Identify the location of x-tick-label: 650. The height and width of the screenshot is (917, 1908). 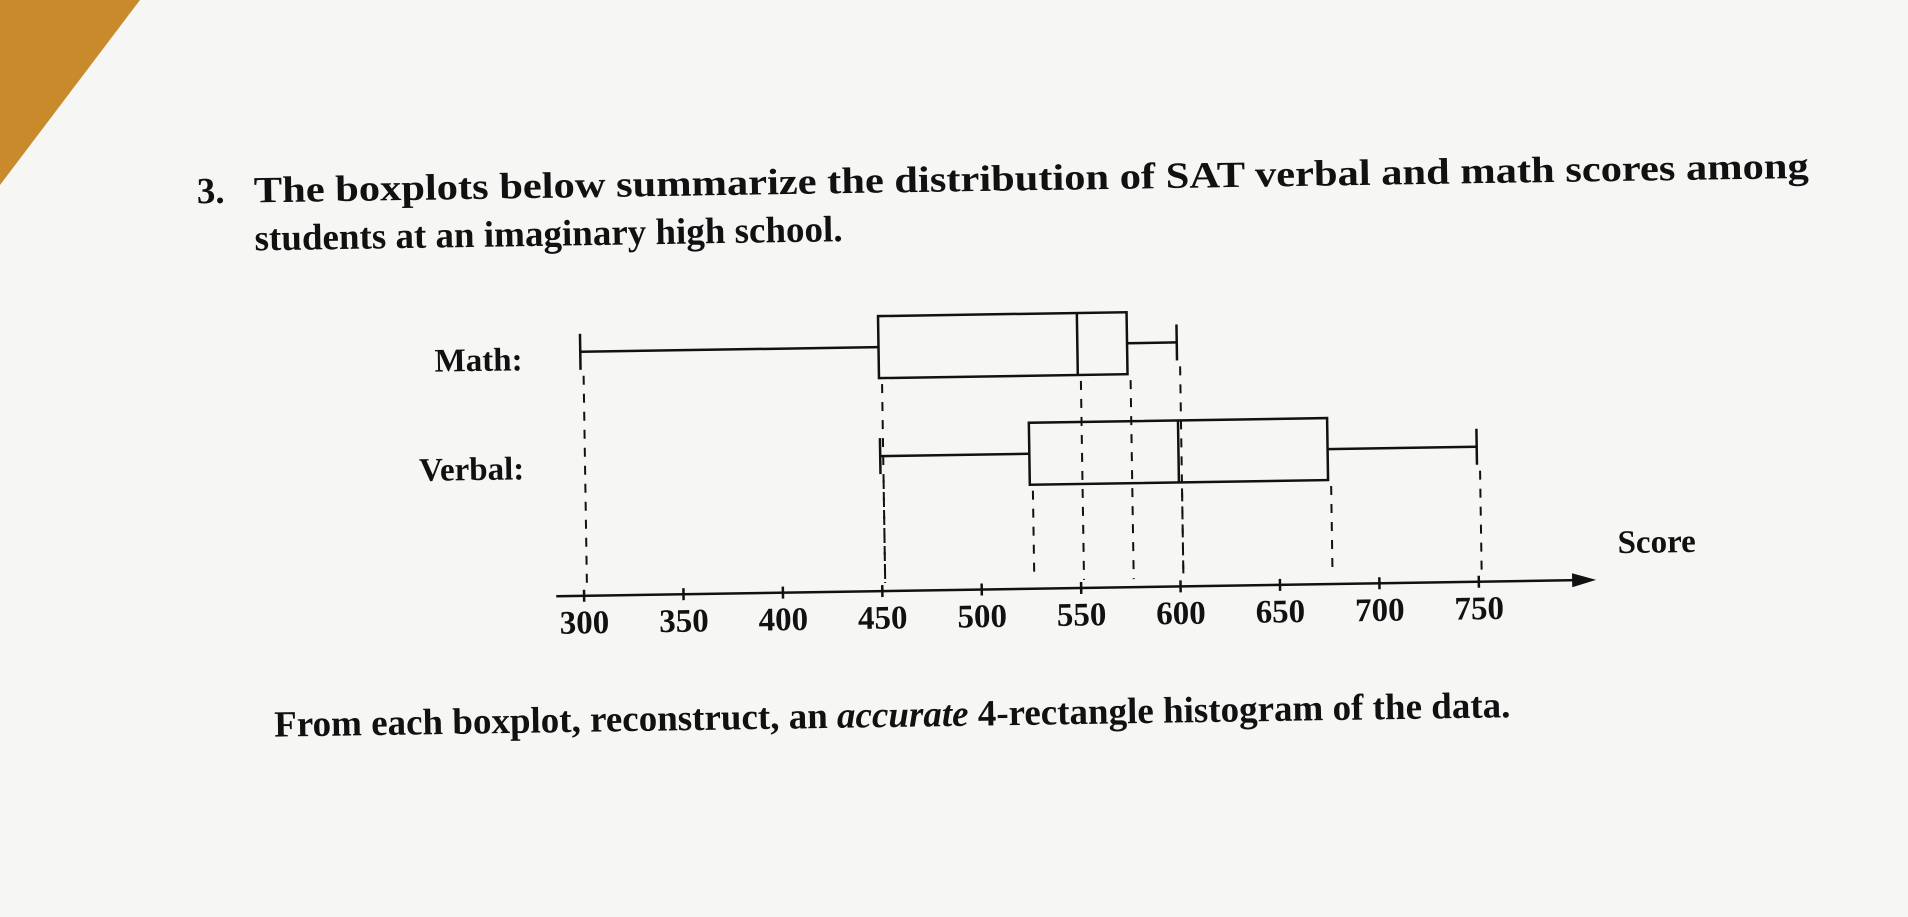
(1280, 612).